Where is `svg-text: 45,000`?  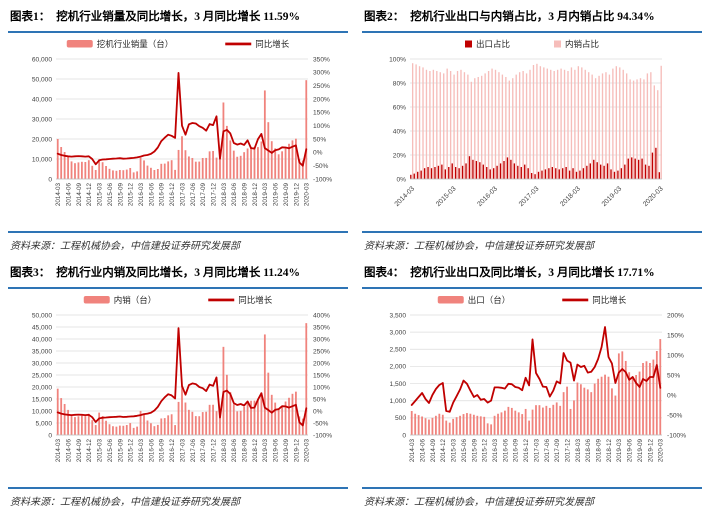 svg-text: 45,000 is located at coordinates (42, 327).